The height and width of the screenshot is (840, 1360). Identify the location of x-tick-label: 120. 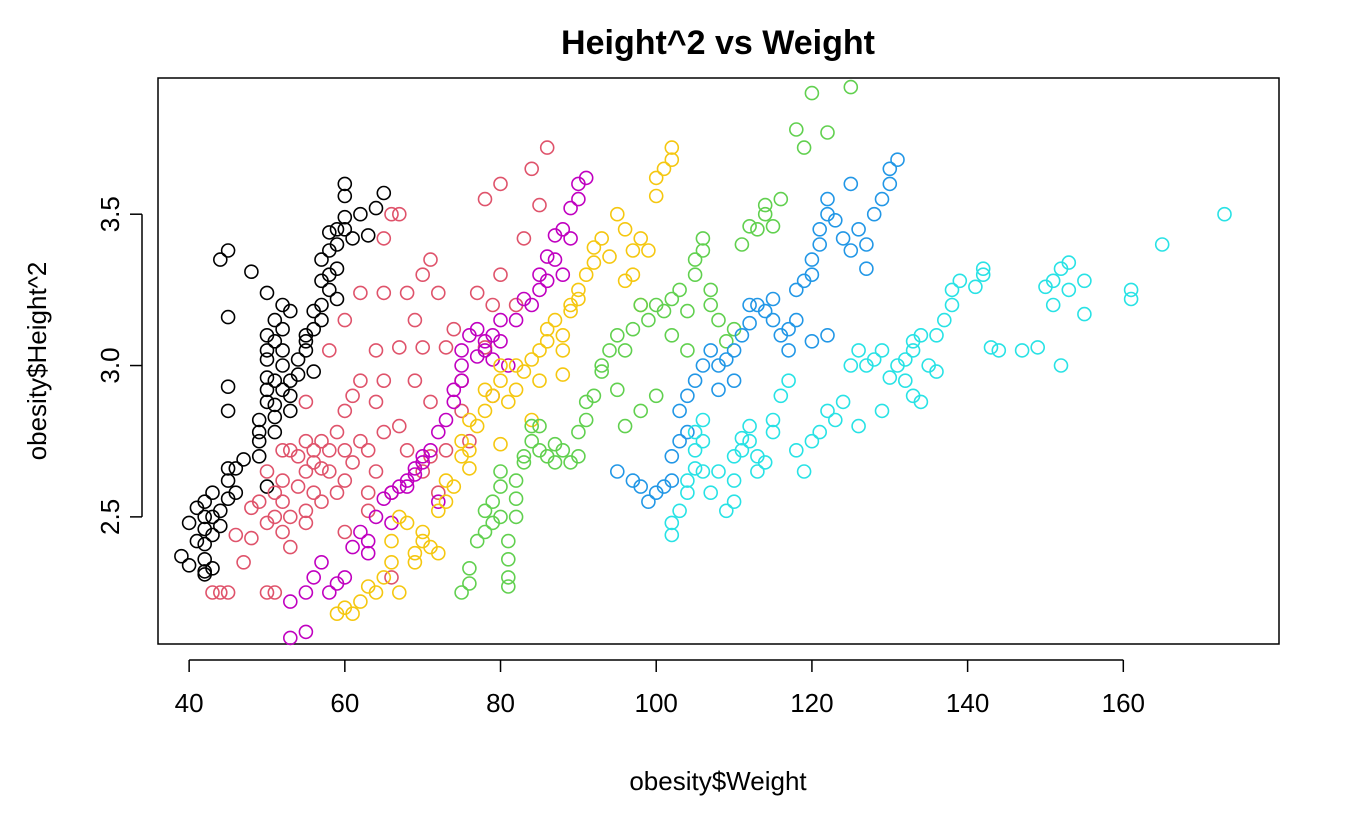
(811, 703).